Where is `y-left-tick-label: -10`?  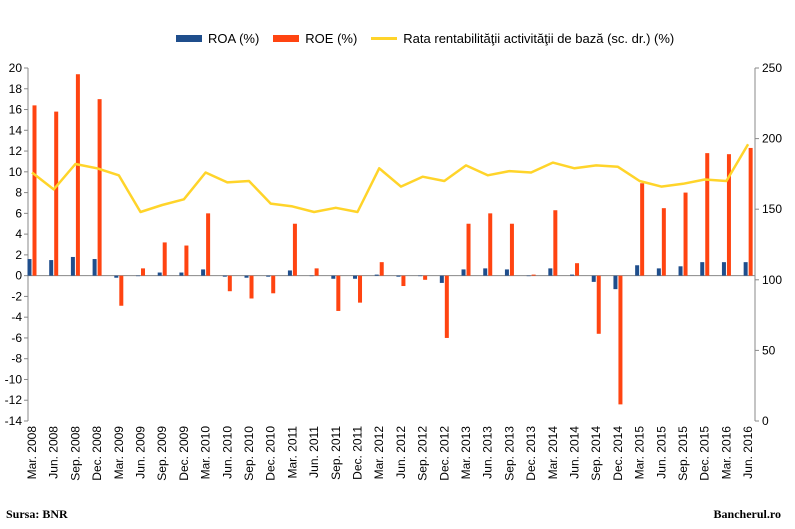 y-left-tick-label: -10 is located at coordinates (14, 379).